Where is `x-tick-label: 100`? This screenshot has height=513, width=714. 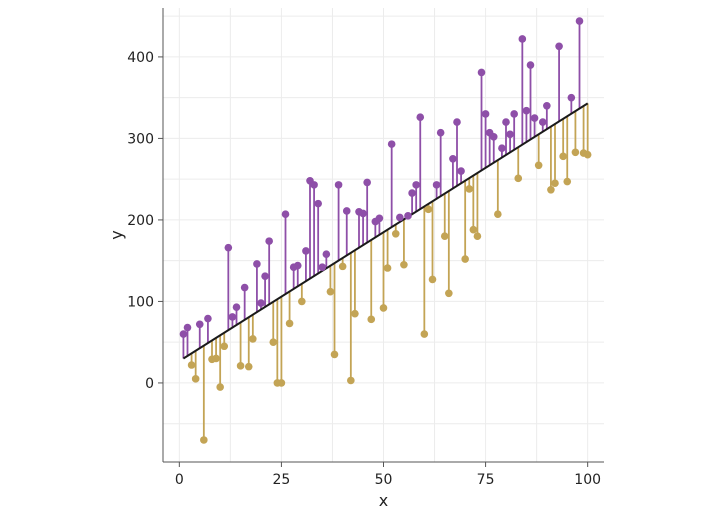
x-tick-label: 100 is located at coordinates (587, 480).